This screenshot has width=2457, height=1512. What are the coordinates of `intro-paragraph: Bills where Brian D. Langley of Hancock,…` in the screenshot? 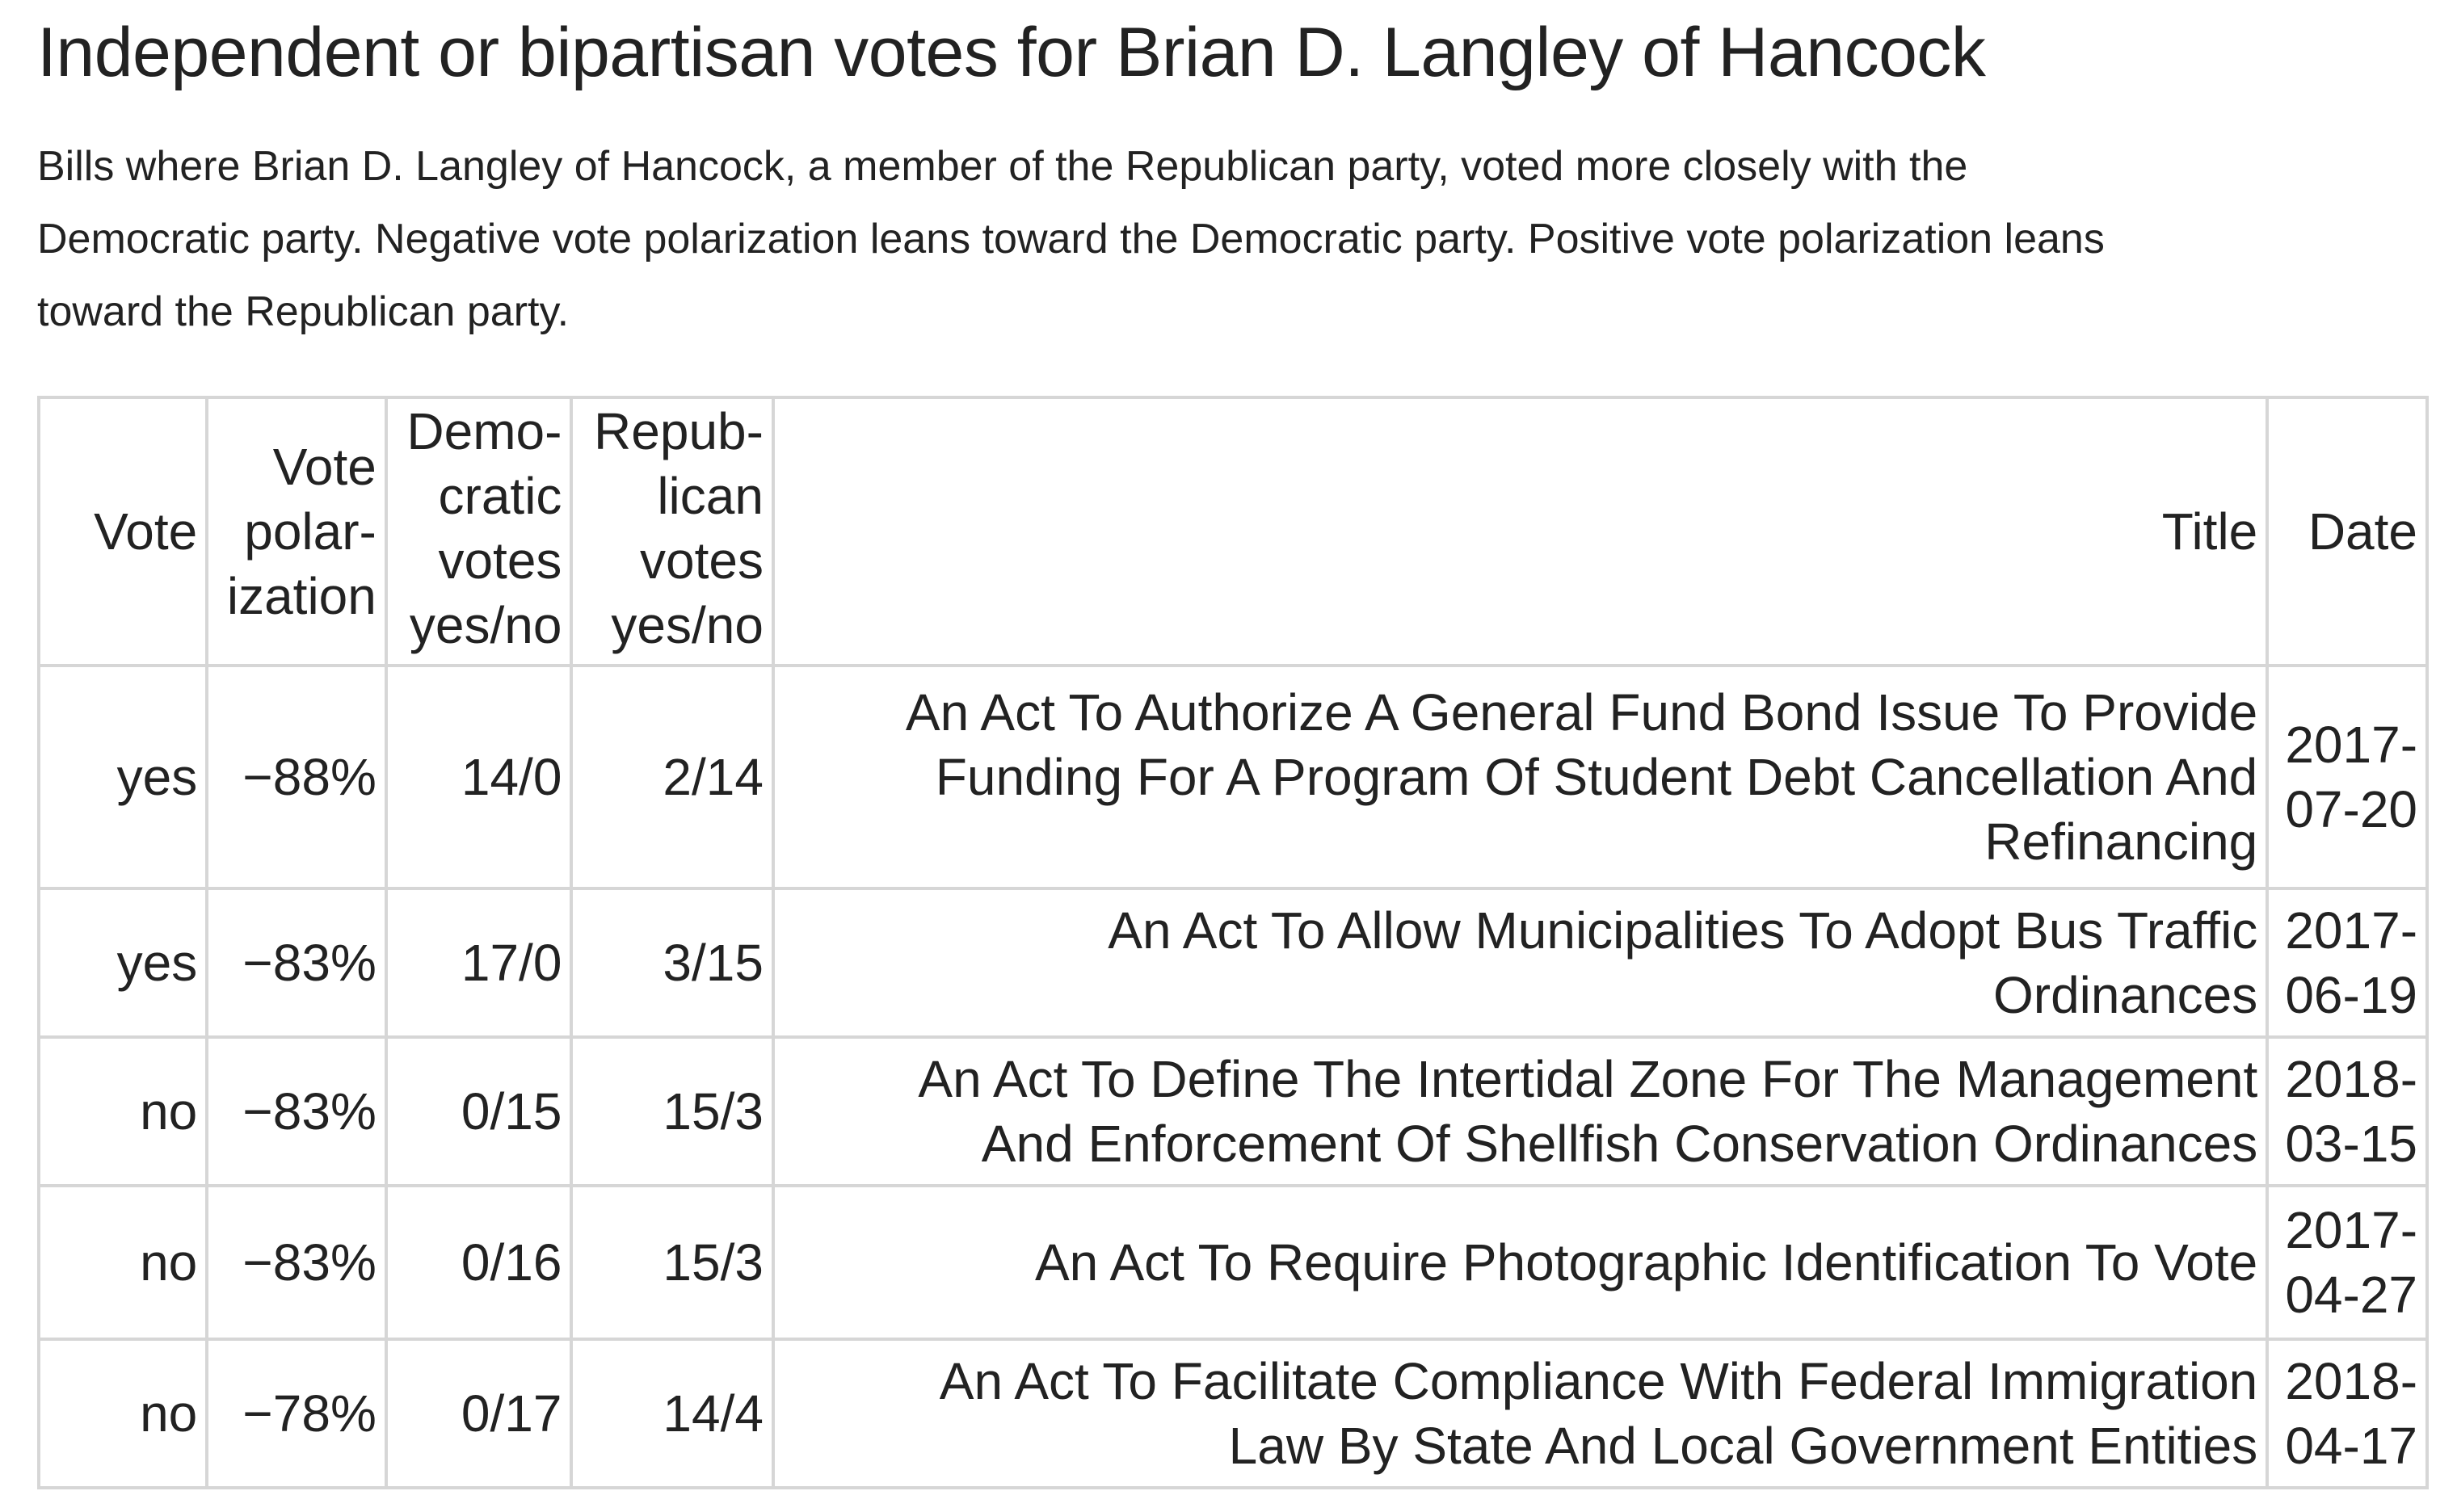 It's located at (1233, 239).